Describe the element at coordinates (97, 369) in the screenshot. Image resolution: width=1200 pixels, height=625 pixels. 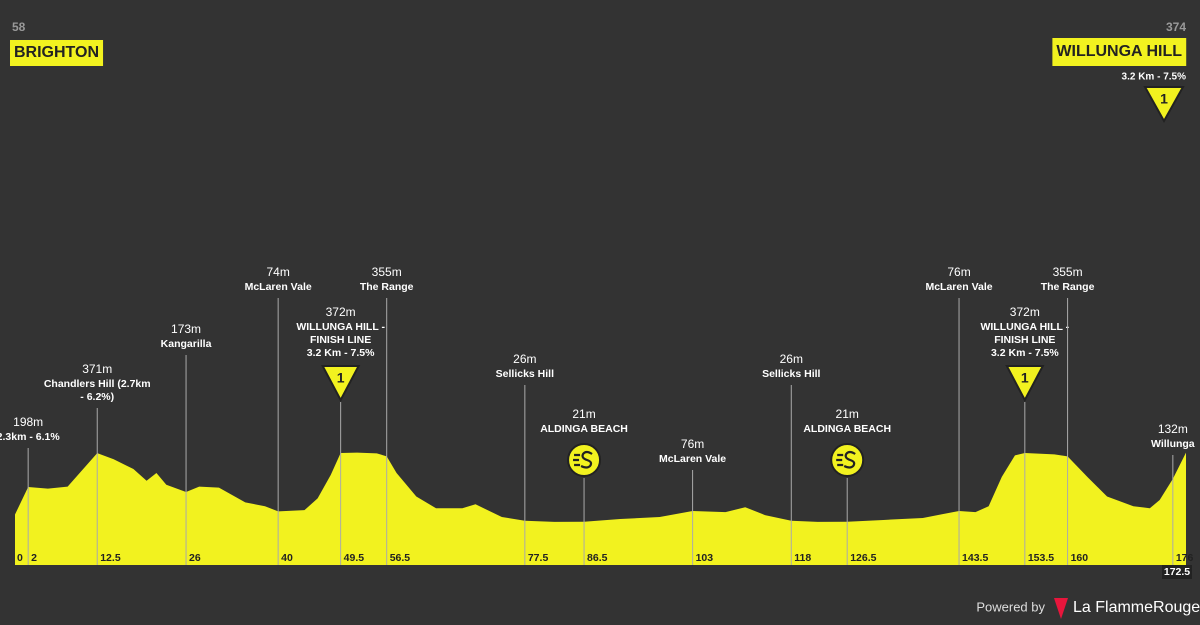
I see `marker-altitude: 371m` at that location.